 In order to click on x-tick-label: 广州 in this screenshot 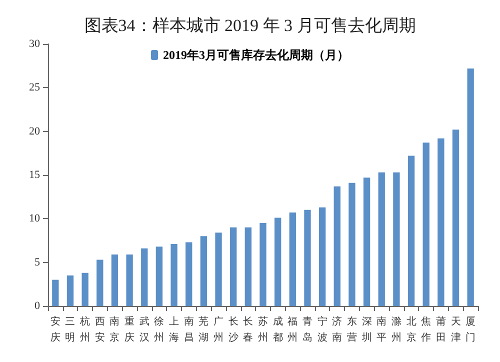, I will do `click(219, 330)`.